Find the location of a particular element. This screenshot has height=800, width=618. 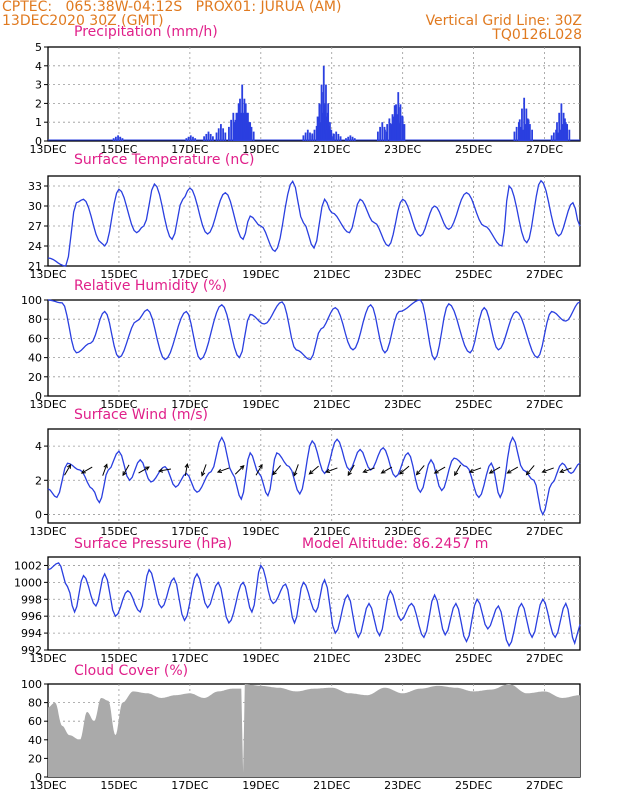

y-tick-label: 994 is located at coordinates (31, 633).